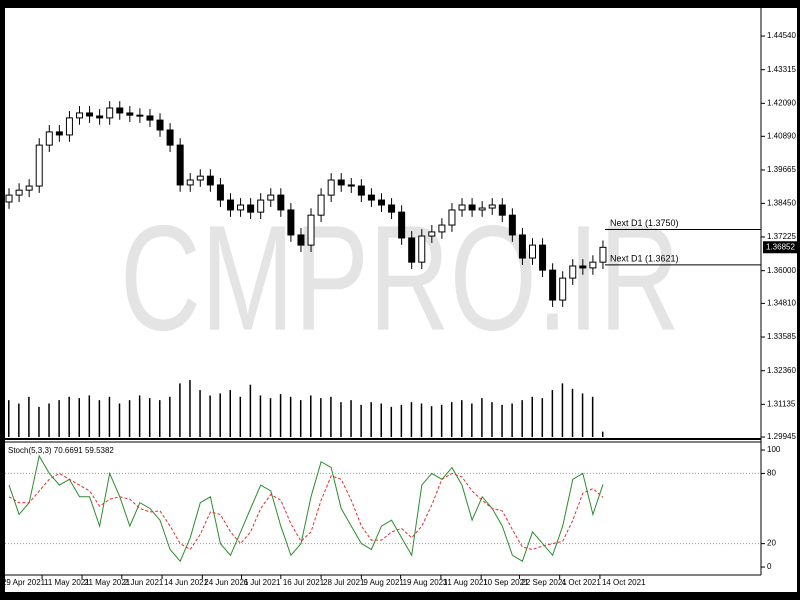  What do you see at coordinates (144, 582) in the screenshot?
I see `x-tick-label: 2 Jun 2021` at bounding box center [144, 582].